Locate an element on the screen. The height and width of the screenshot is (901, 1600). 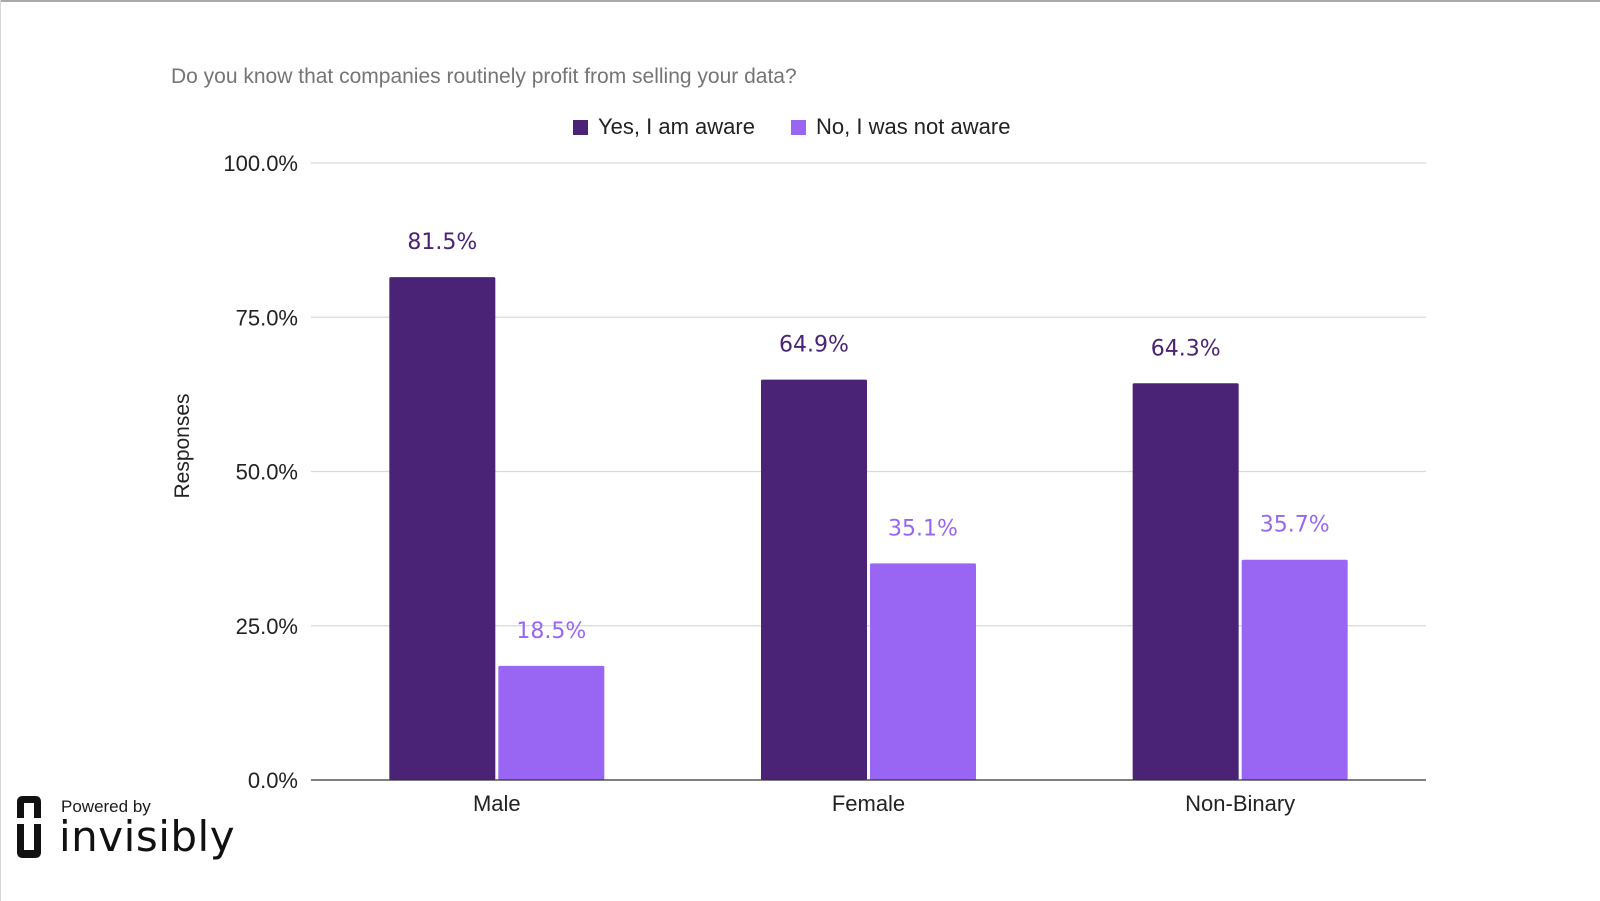
x-axis-ticks: Male Female Non-Binary is located at coordinates (884, 803).